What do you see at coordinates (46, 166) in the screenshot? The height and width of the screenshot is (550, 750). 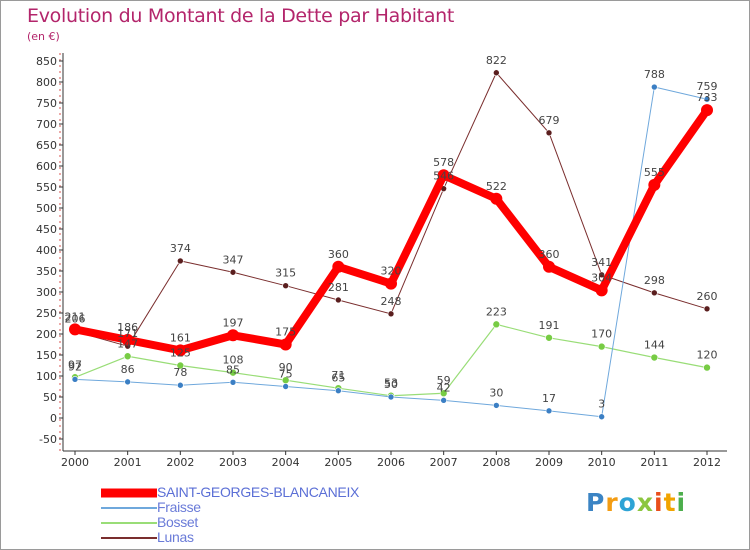 I see `y-tick-label: 600` at bounding box center [46, 166].